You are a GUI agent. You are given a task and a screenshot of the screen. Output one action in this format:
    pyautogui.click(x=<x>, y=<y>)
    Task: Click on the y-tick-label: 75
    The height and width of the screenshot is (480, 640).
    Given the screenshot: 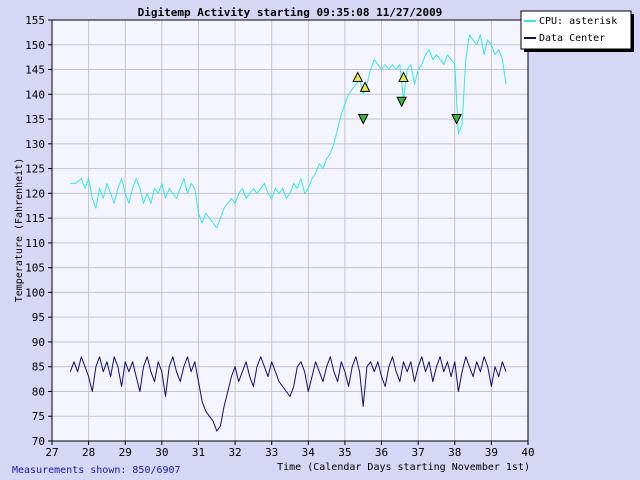 What is the action you would take?
    pyautogui.click(x=38, y=416)
    